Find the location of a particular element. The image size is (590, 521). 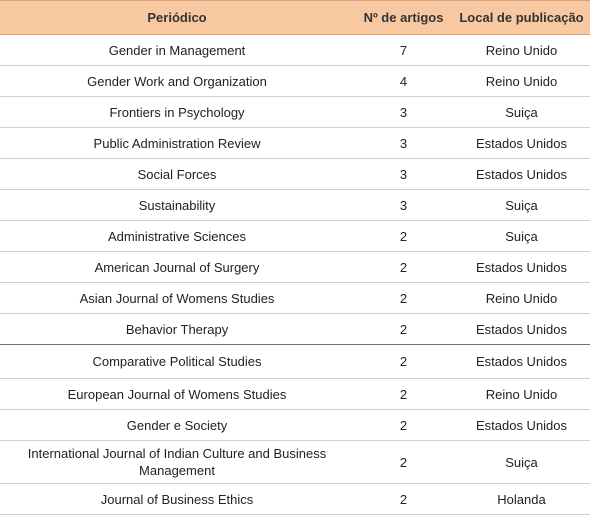

table-row: Behavior Therapy 2 Estados Unidos is located at coordinates (295, 329).